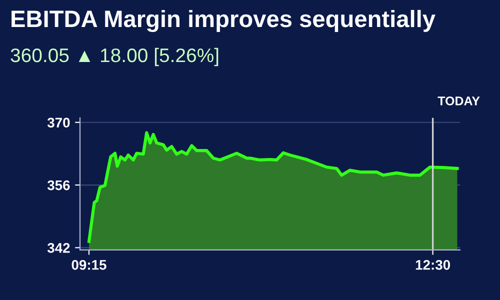 The width and height of the screenshot is (500, 300). Describe the element at coordinates (58, 123) in the screenshot. I see `y-tick-label: 370` at that location.